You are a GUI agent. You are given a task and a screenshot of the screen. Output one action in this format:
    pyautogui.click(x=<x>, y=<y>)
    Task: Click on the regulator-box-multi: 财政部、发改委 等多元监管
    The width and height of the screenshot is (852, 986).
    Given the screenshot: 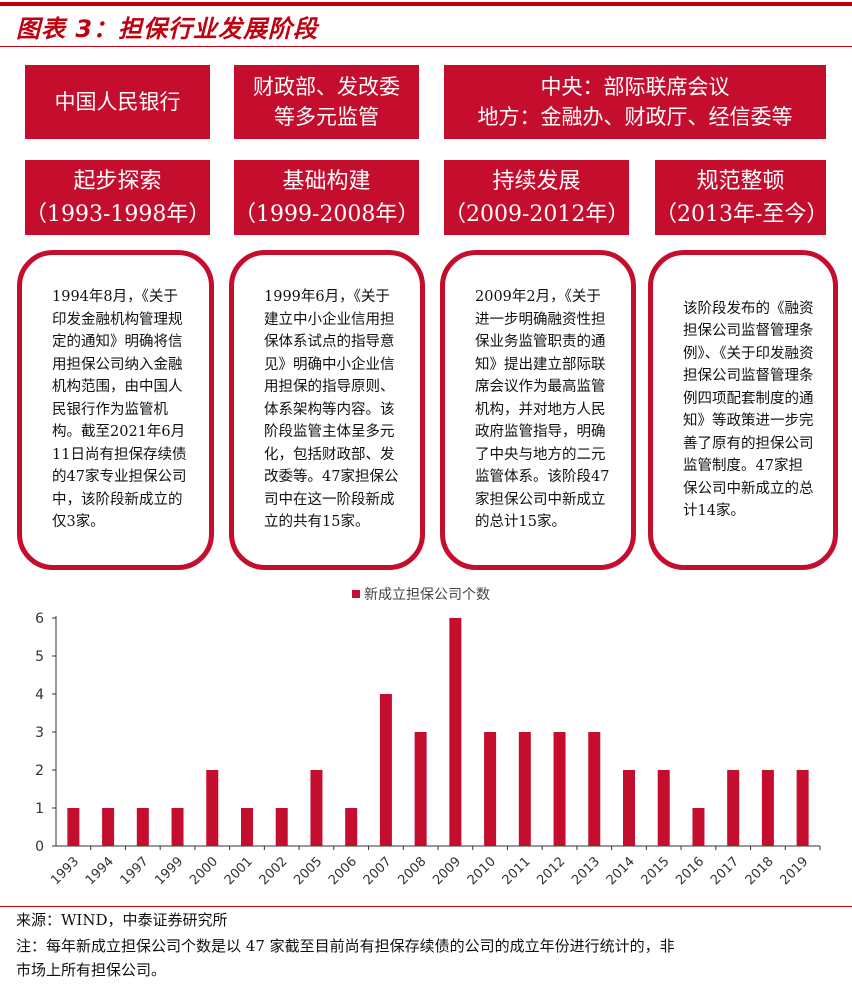 What is the action you would take?
    pyautogui.click(x=326, y=102)
    